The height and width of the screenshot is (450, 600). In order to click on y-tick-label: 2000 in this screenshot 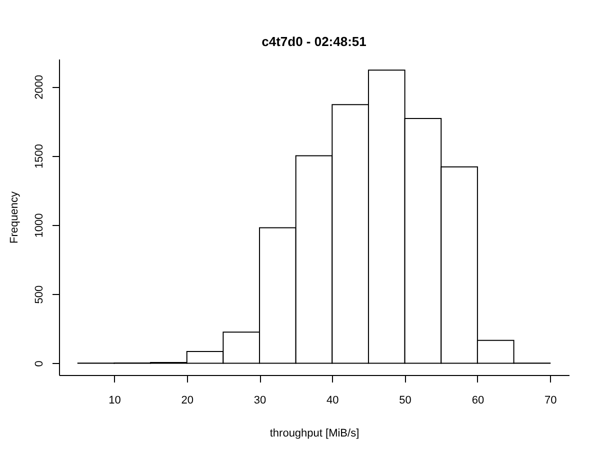, I will do `click(40, 87)`.